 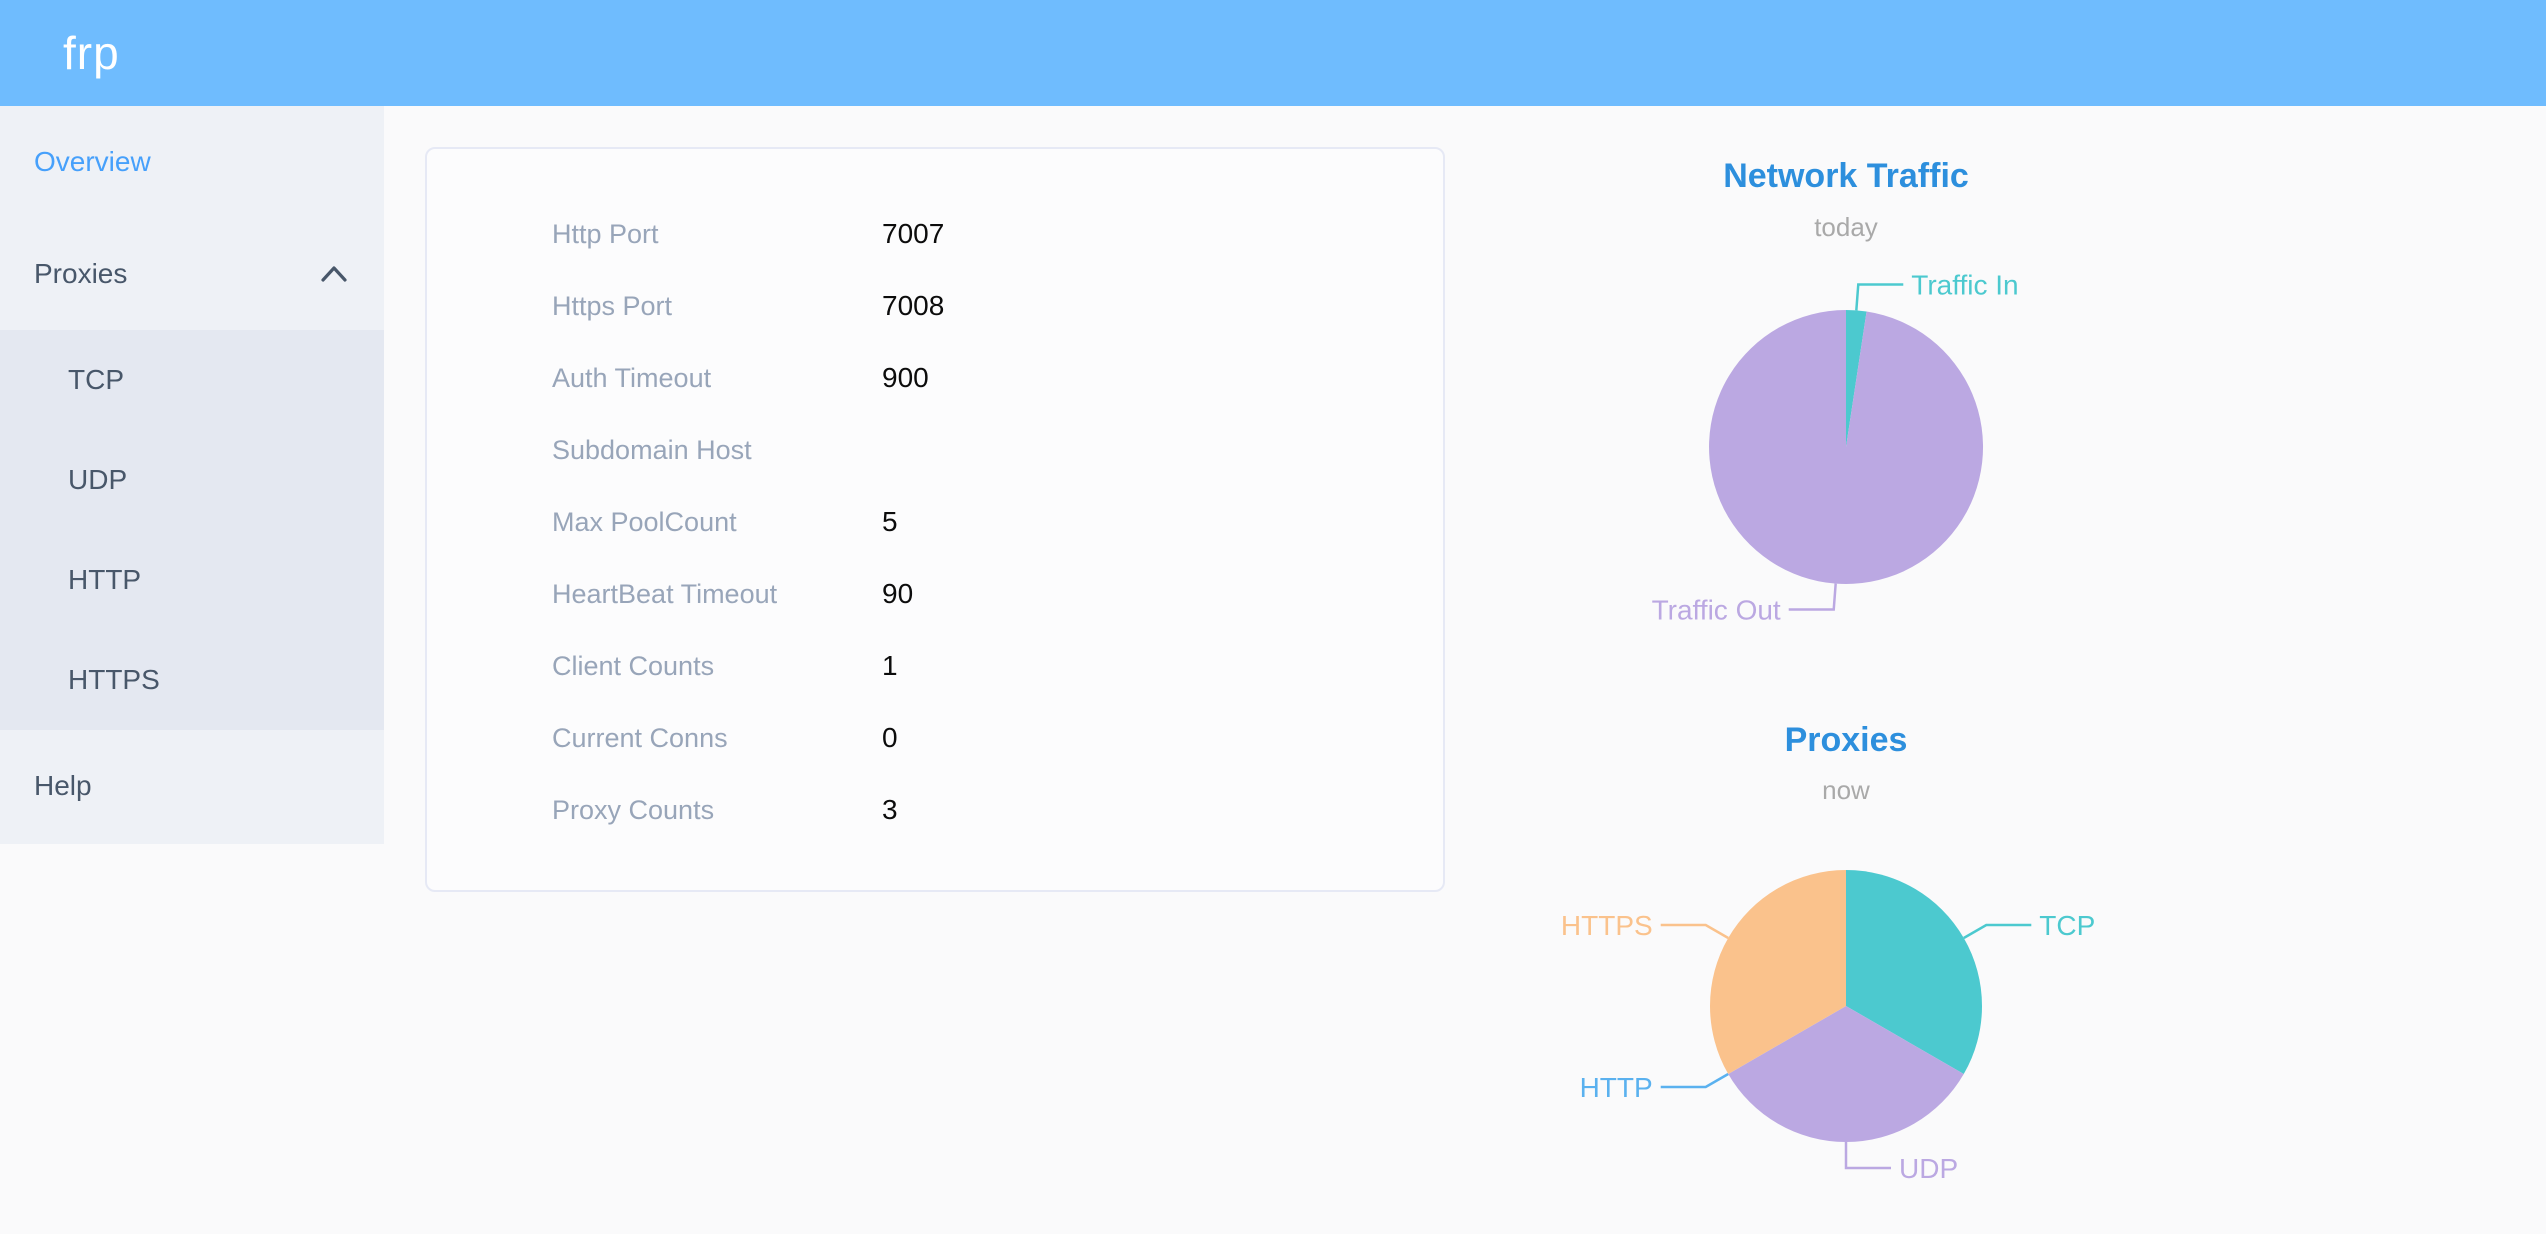 What do you see at coordinates (640, 737) in the screenshot?
I see `config-row-label: Current Conns` at bounding box center [640, 737].